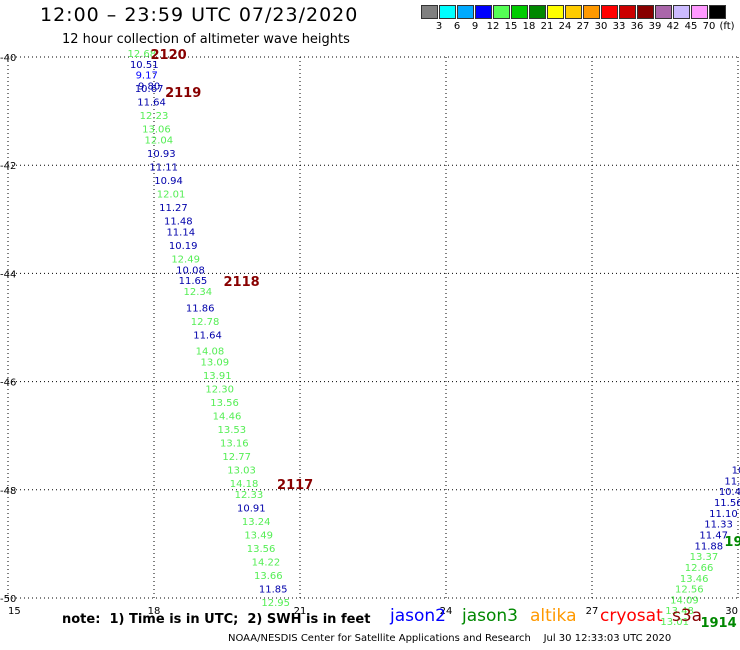  What do you see at coordinates (300, 611) in the screenshot?
I see `x-tick-label: 21` at bounding box center [300, 611].